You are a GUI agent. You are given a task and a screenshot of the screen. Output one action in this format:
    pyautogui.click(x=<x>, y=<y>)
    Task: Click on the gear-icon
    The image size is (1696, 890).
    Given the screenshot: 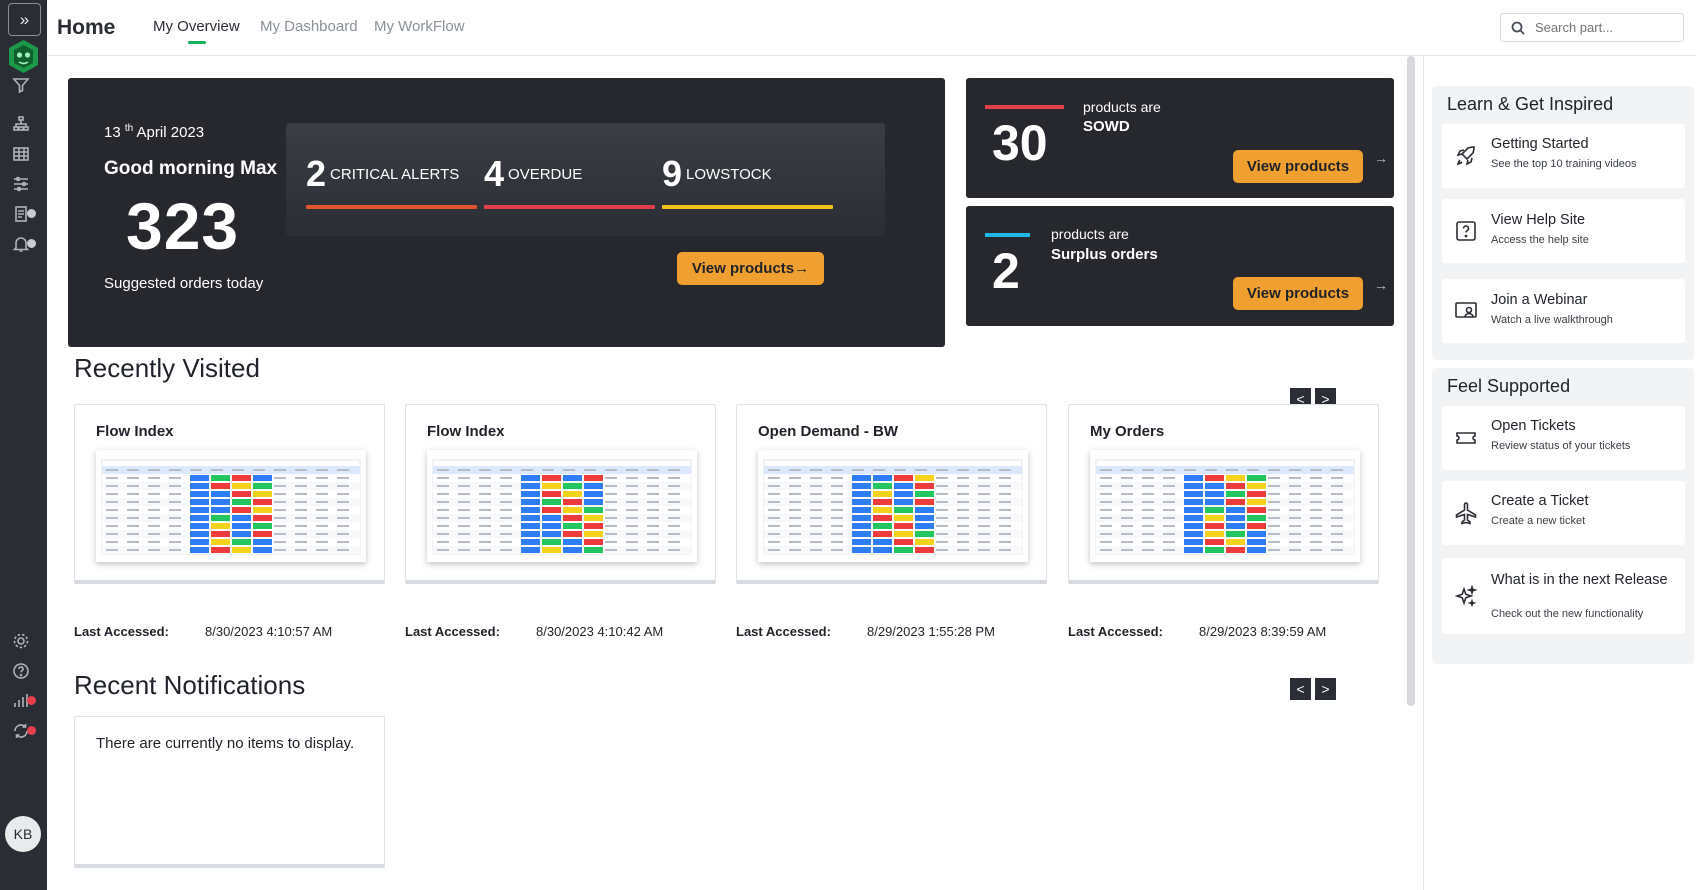 What is the action you would take?
    pyautogui.click(x=21, y=641)
    